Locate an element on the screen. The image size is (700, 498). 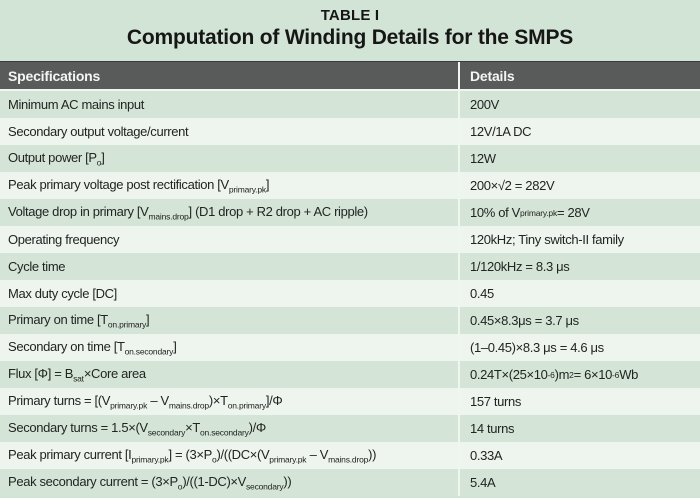
table-header-row: Specifications Details is located at coordinates (350, 76).